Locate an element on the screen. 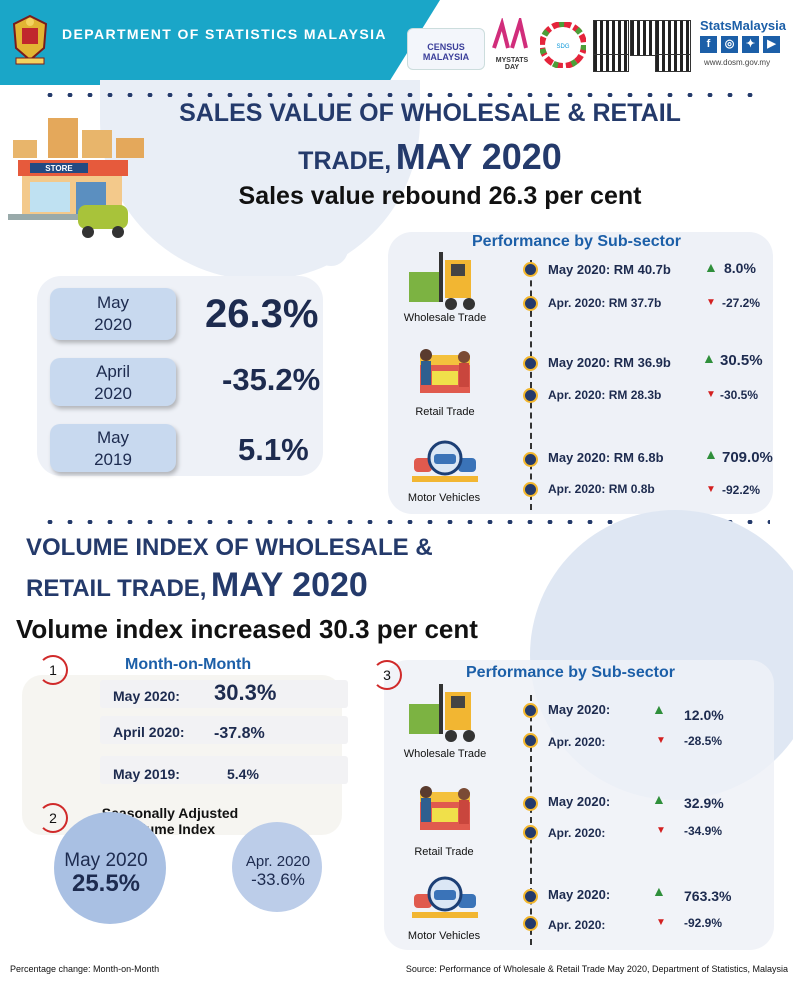 Image resolution: width=793 pixels, height=982 pixels. footer-note: Percentage change: Month-on-Month is located at coordinates (85, 969).